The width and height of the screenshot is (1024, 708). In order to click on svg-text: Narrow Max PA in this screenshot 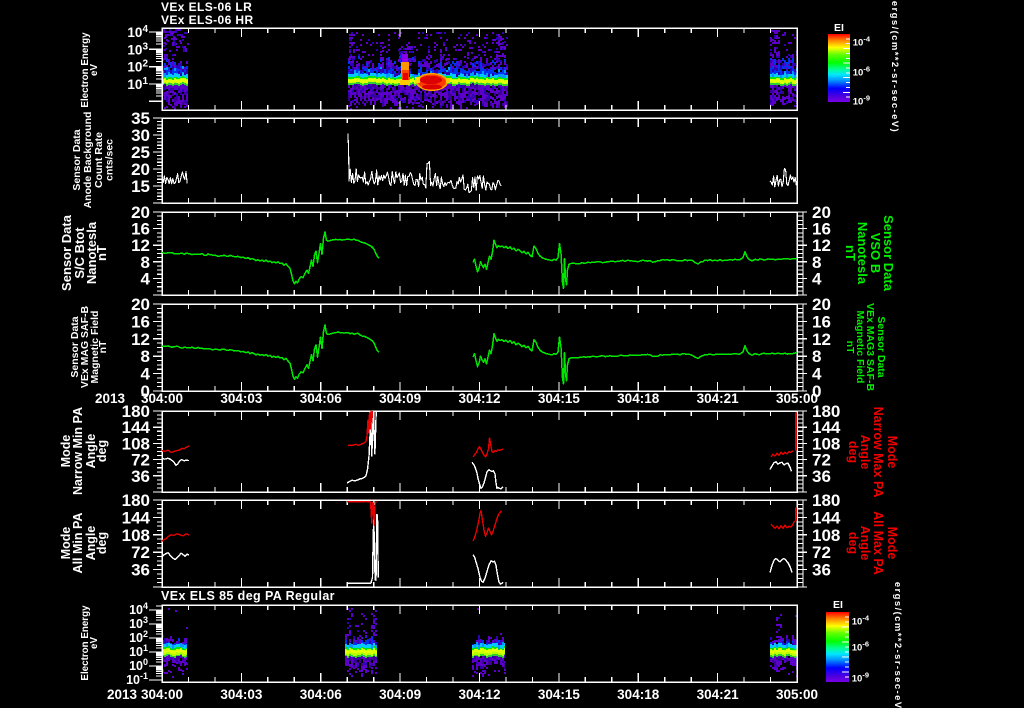, I will do `click(878, 452)`.